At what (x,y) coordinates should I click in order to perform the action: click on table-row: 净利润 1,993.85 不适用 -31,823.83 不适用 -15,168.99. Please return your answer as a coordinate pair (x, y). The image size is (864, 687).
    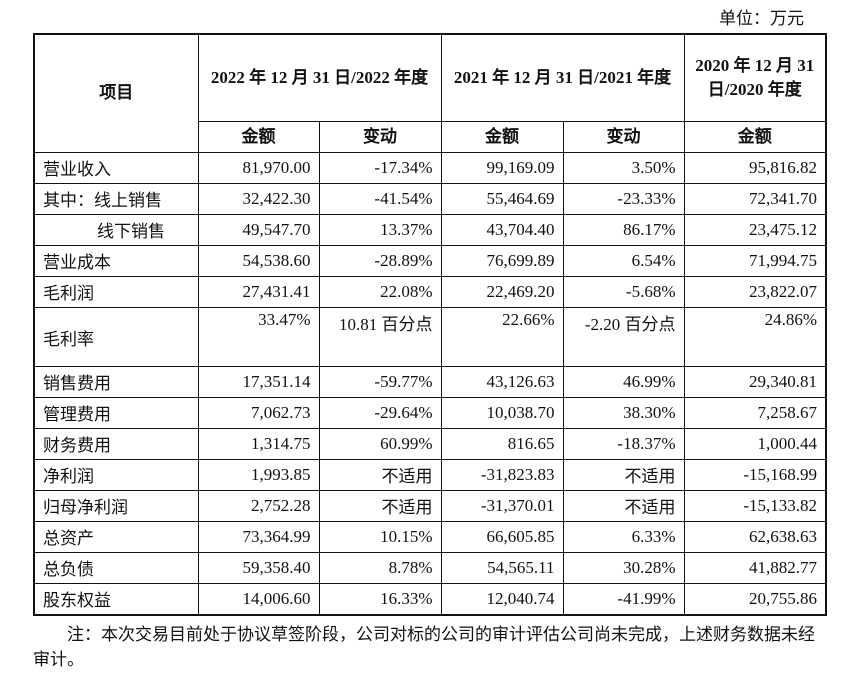
    Looking at the image, I should click on (430, 474).